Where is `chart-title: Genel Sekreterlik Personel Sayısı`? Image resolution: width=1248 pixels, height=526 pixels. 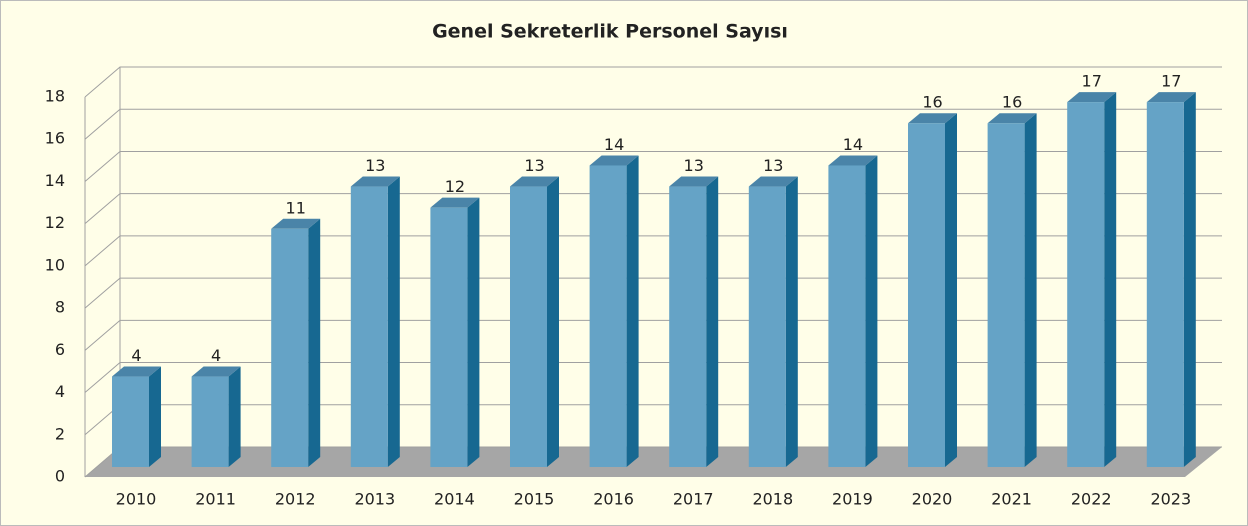
chart-title: Genel Sekreterlik Personel Sayısı is located at coordinates (610, 32).